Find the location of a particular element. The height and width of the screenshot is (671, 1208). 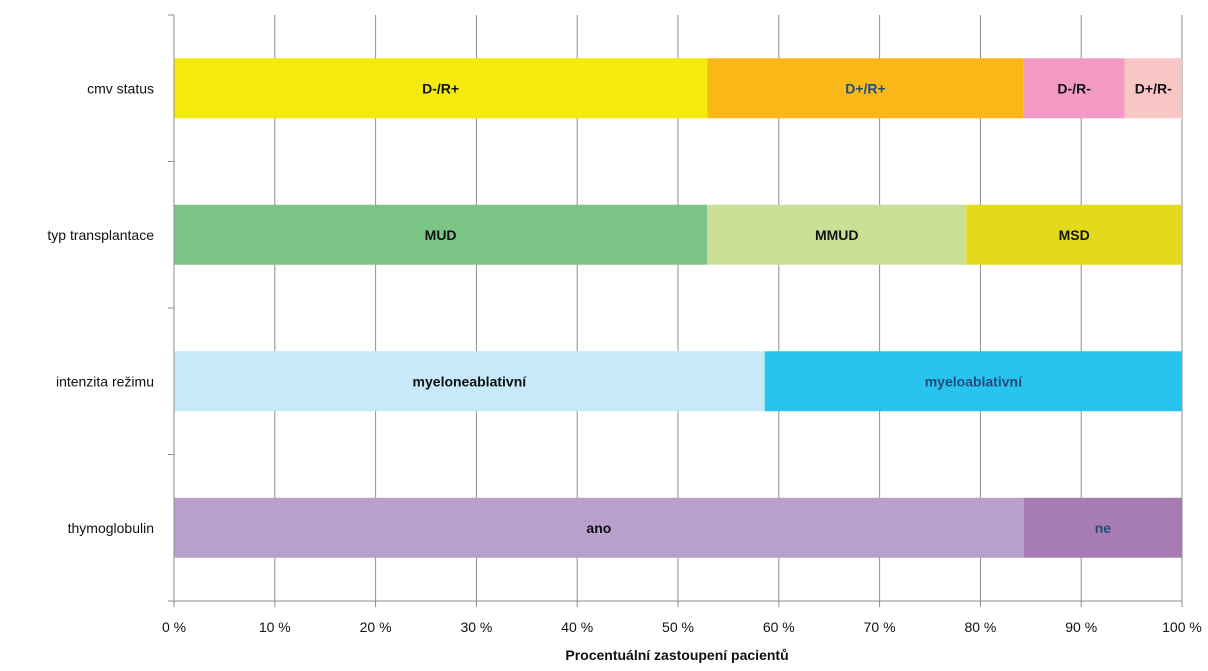

x-tick-label: 80 % is located at coordinates (980, 627).